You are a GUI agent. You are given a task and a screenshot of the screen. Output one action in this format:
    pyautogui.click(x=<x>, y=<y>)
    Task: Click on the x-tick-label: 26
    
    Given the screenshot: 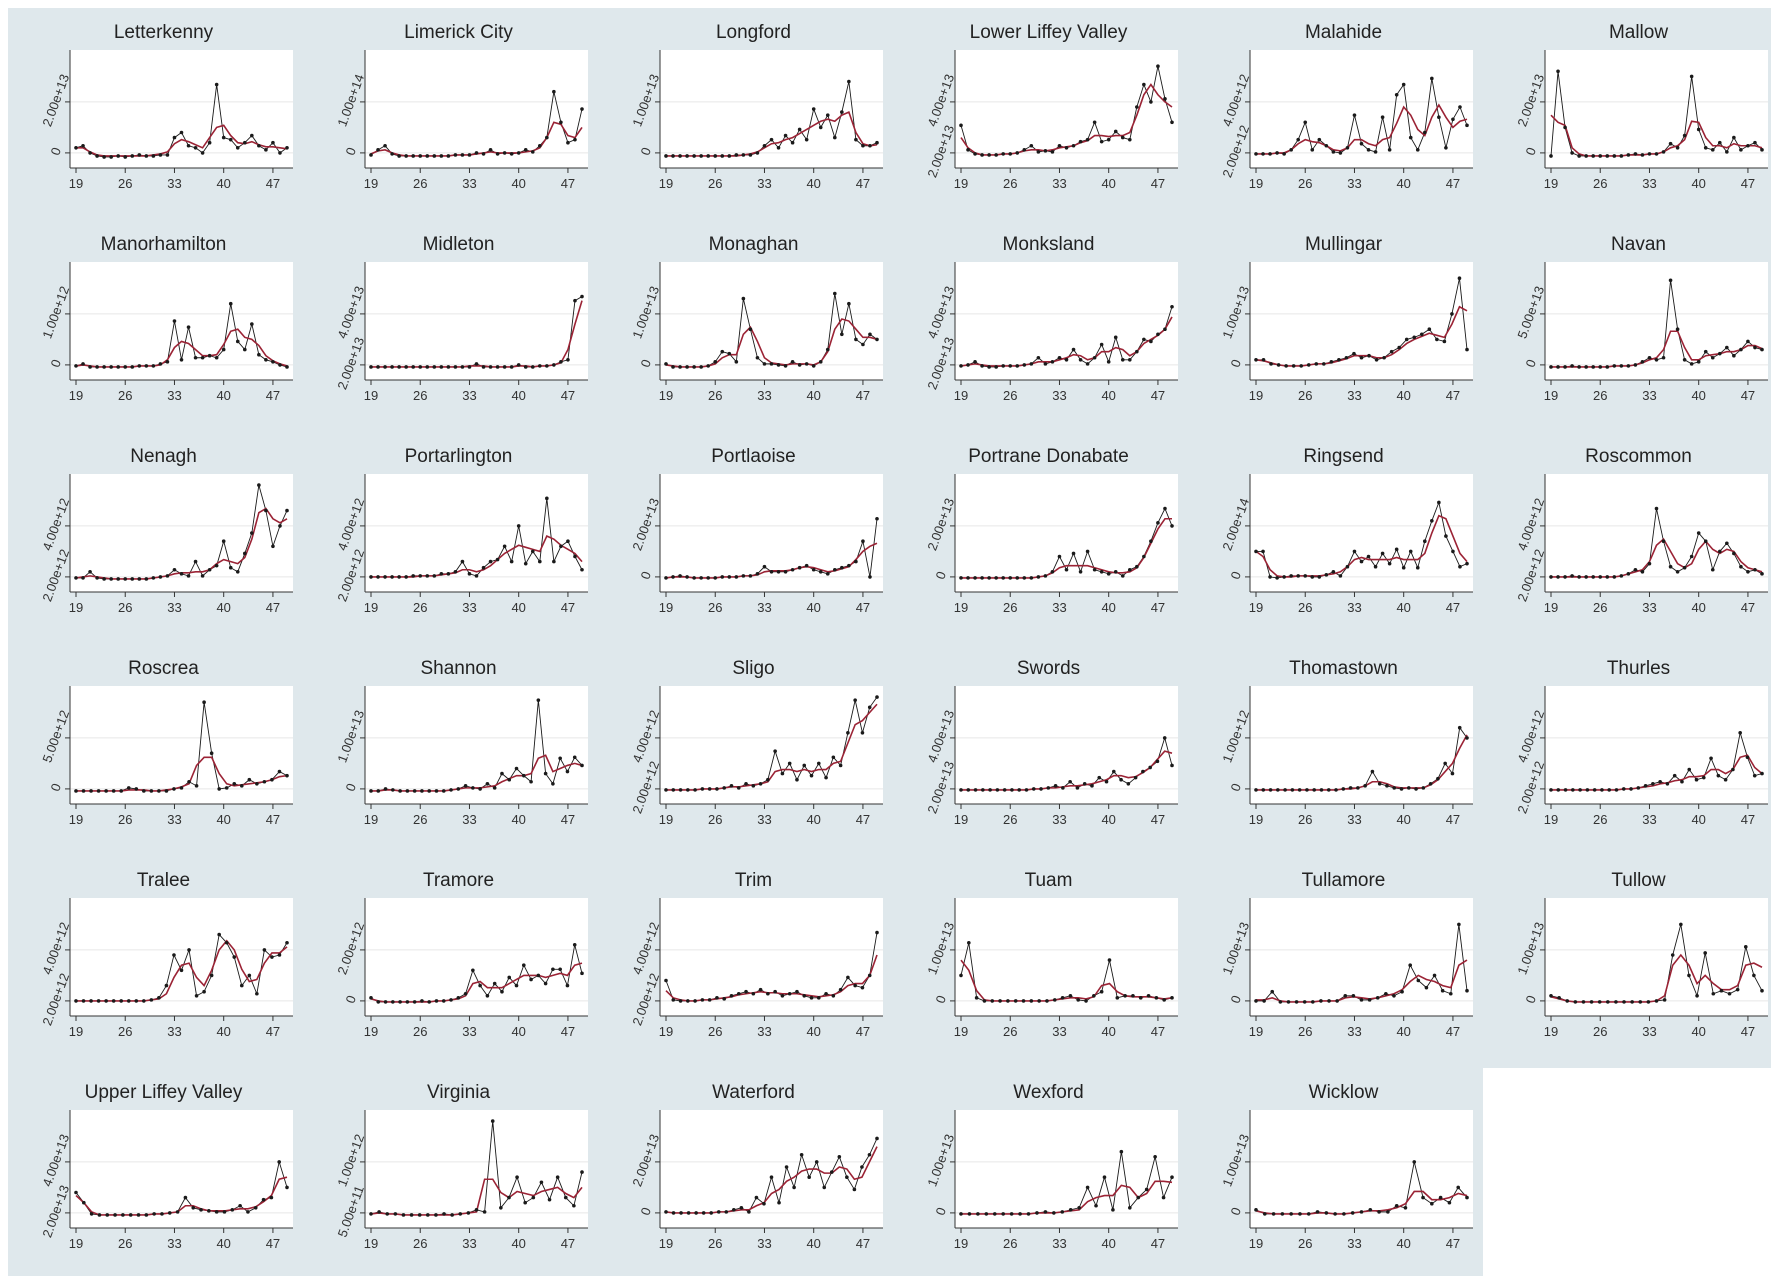 What is the action you would take?
    pyautogui.click(x=420, y=819)
    